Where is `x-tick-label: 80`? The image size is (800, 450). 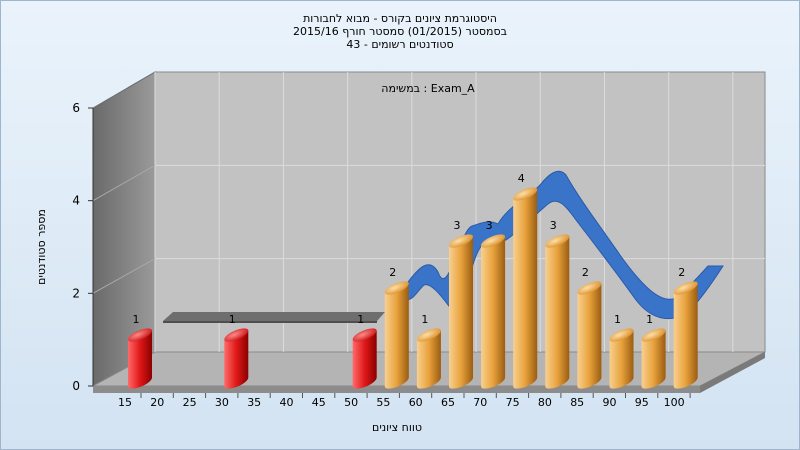 x-tick-label: 80 is located at coordinates (545, 402).